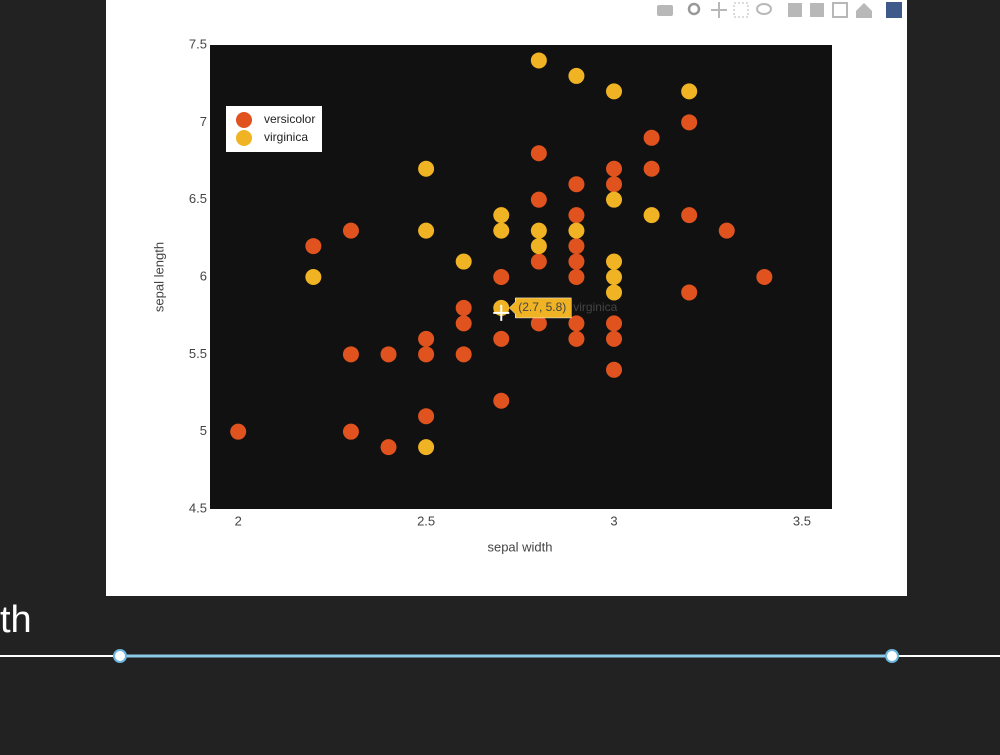 The width and height of the screenshot is (1000, 755). What do you see at coordinates (764, 9) in the screenshot?
I see `lasso-icon` at bounding box center [764, 9].